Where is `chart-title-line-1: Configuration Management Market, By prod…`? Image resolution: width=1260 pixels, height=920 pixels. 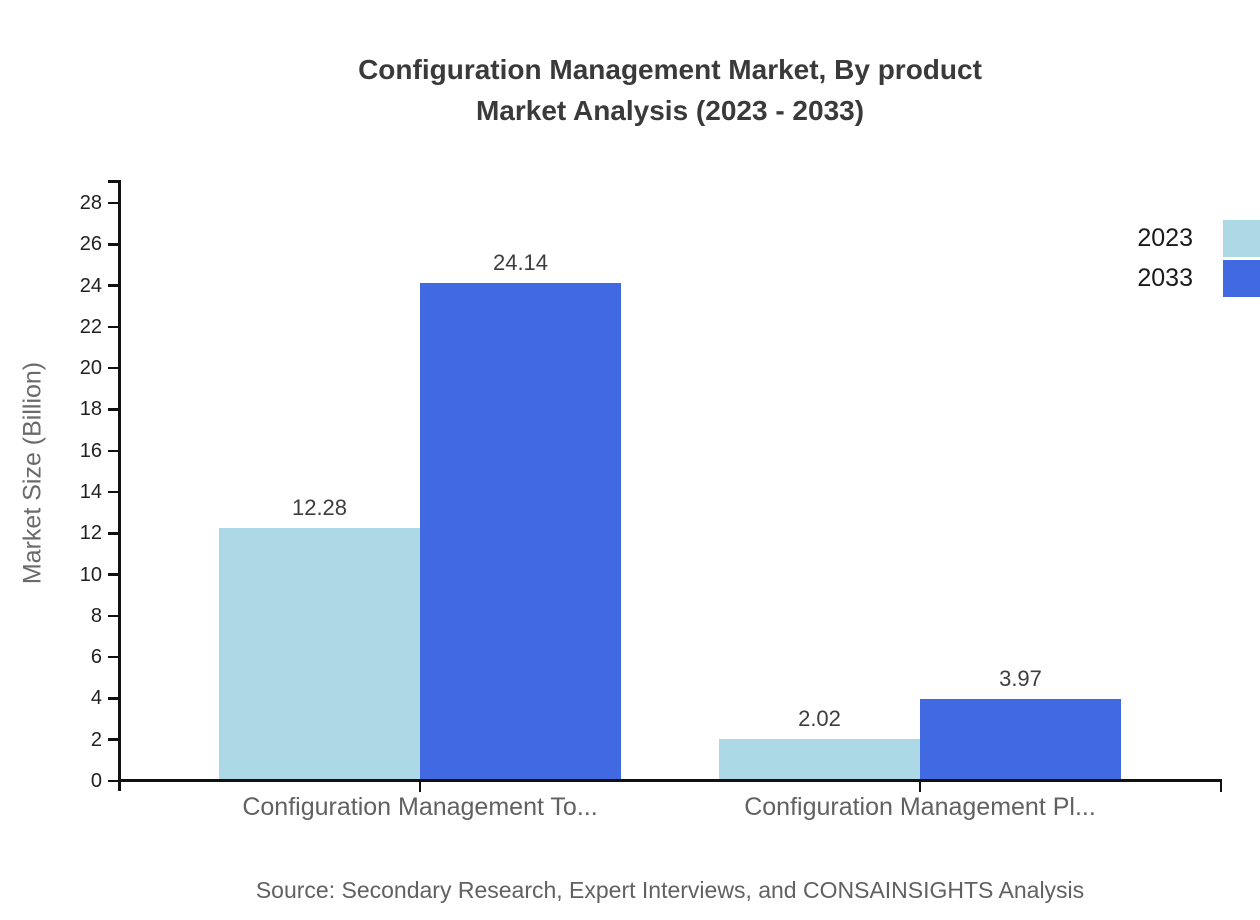 chart-title-line-1: Configuration Management Market, By prod… is located at coordinates (670, 69).